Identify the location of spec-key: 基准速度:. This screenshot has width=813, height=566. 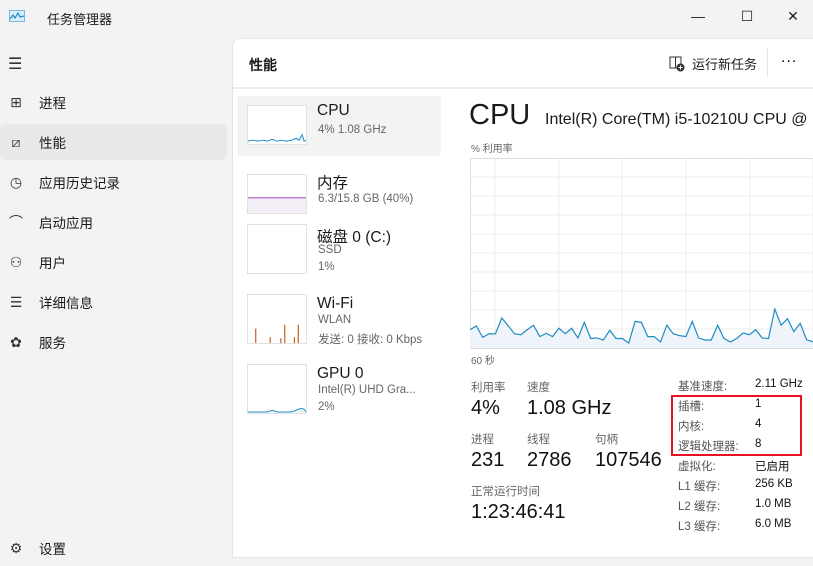
(702, 386).